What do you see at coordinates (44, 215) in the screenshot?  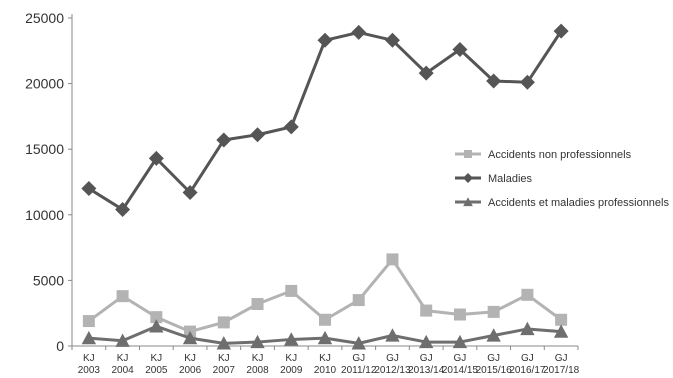 I see `y-tick-label: 10000` at bounding box center [44, 215].